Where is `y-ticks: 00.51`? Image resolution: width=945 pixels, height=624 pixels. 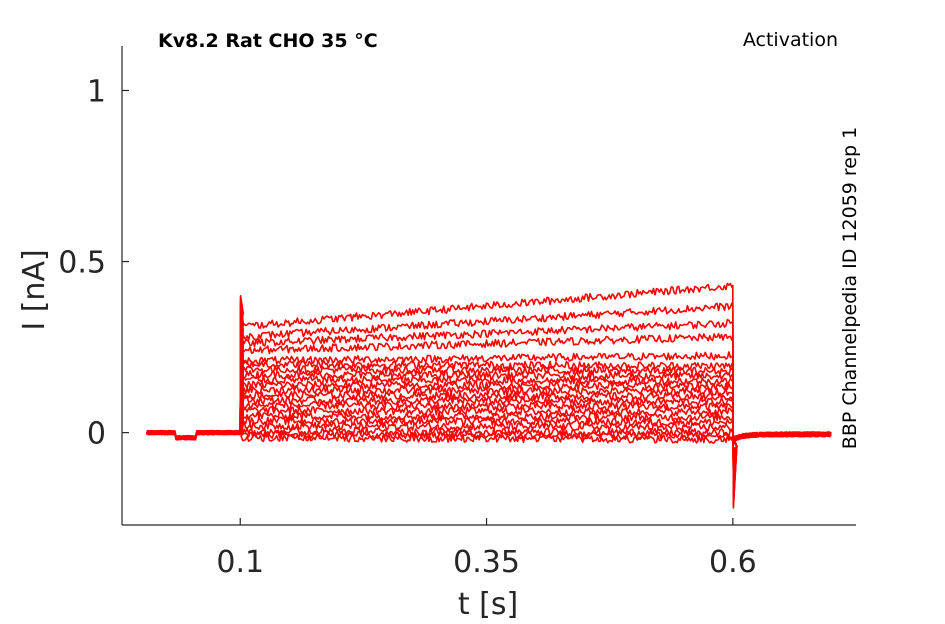
y-ticks: 00.51 is located at coordinates (93, 263).